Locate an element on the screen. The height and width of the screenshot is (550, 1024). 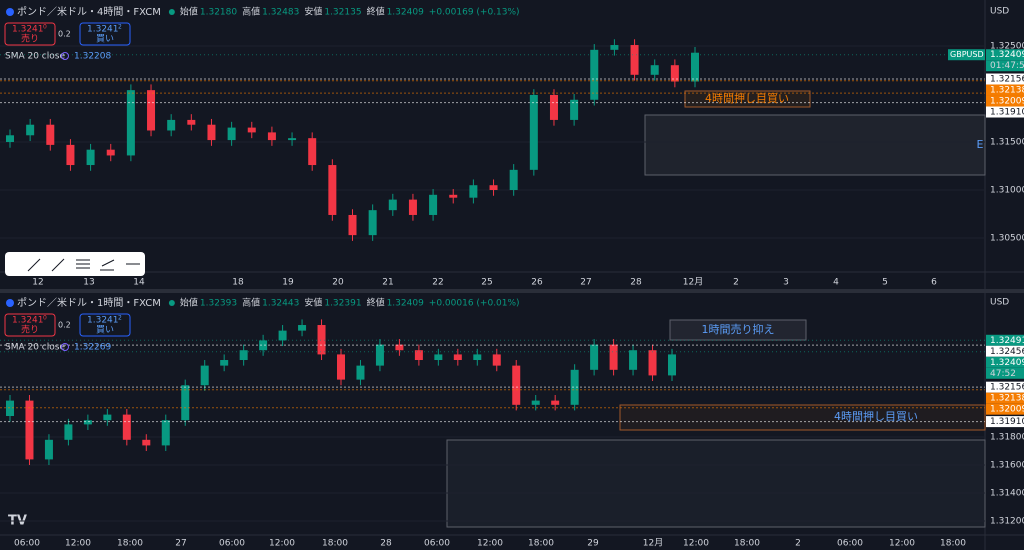
zone-box is located at coordinates (815, 145).